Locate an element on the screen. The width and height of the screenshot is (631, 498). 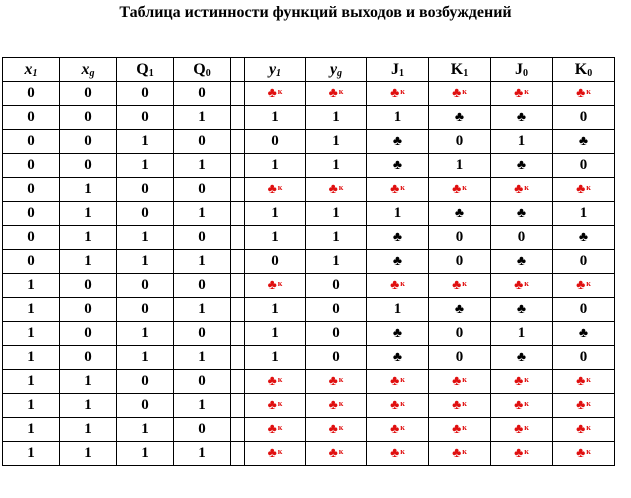
column-header: xg is located at coordinates (88, 69).